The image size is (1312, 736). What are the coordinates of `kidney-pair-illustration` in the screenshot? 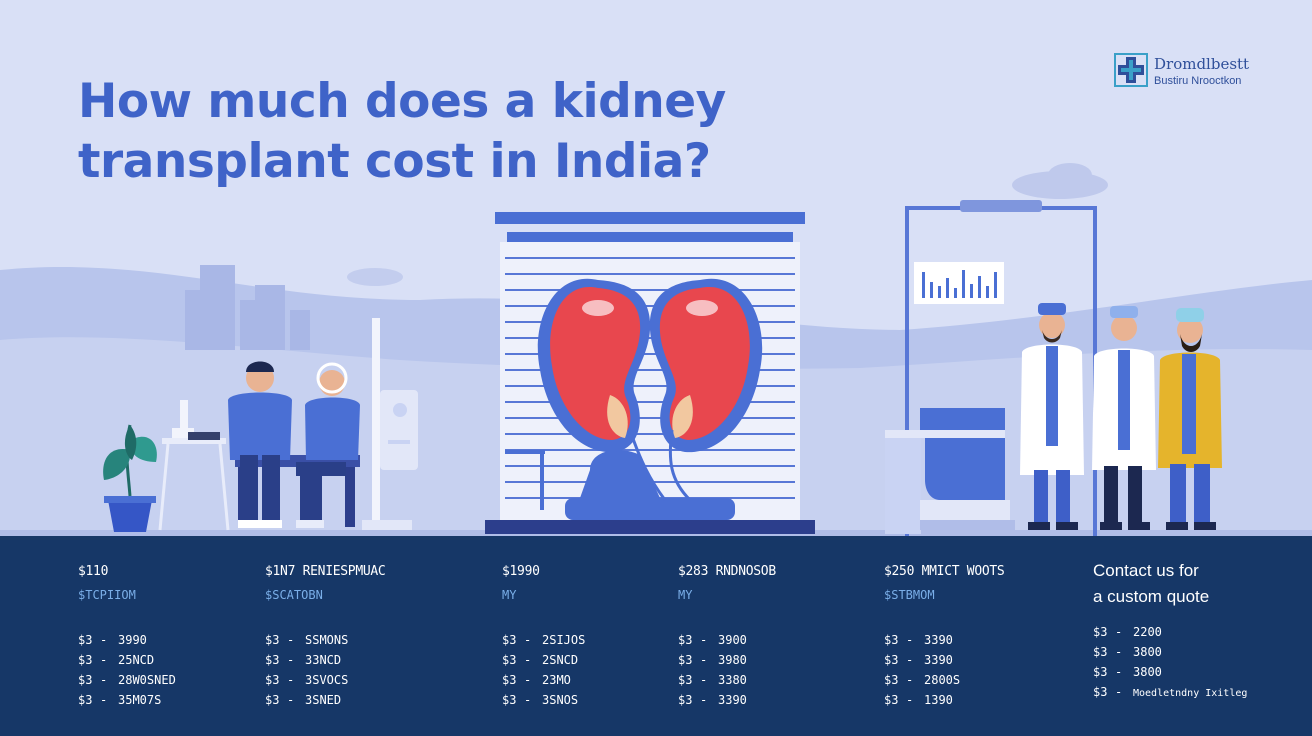 It's located at (650, 373).